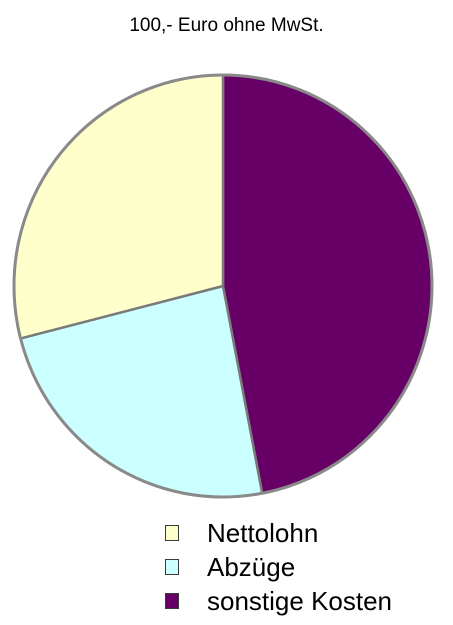 The image size is (453, 625). I want to click on chart-title: 100,- Euro ohne MwSt., so click(226, 25).